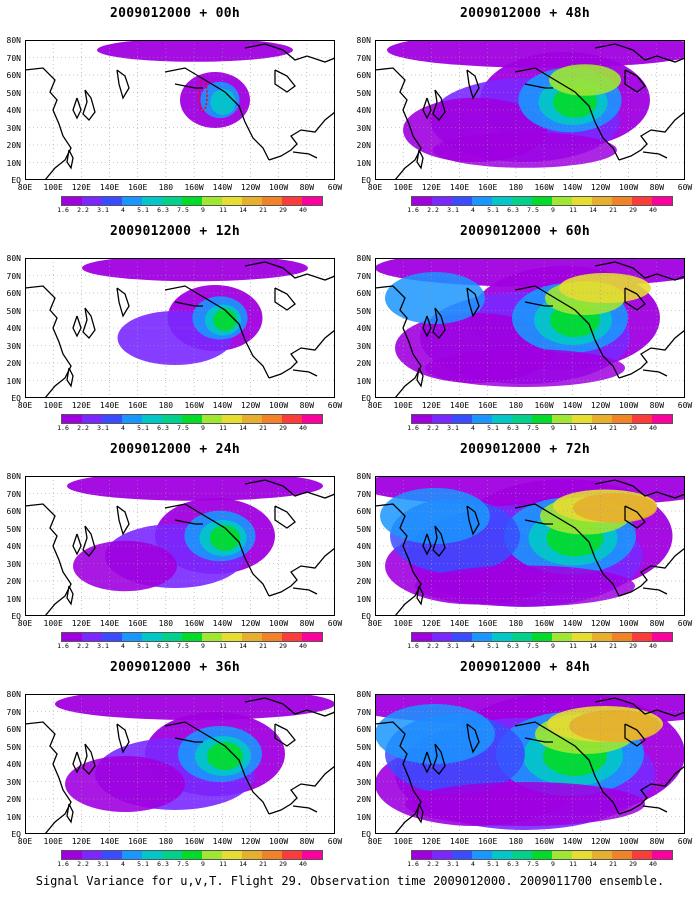 The image size is (700, 900). Describe the element at coordinates (600, 841) in the screenshot. I see `lon-tick-label: 120W` at that location.